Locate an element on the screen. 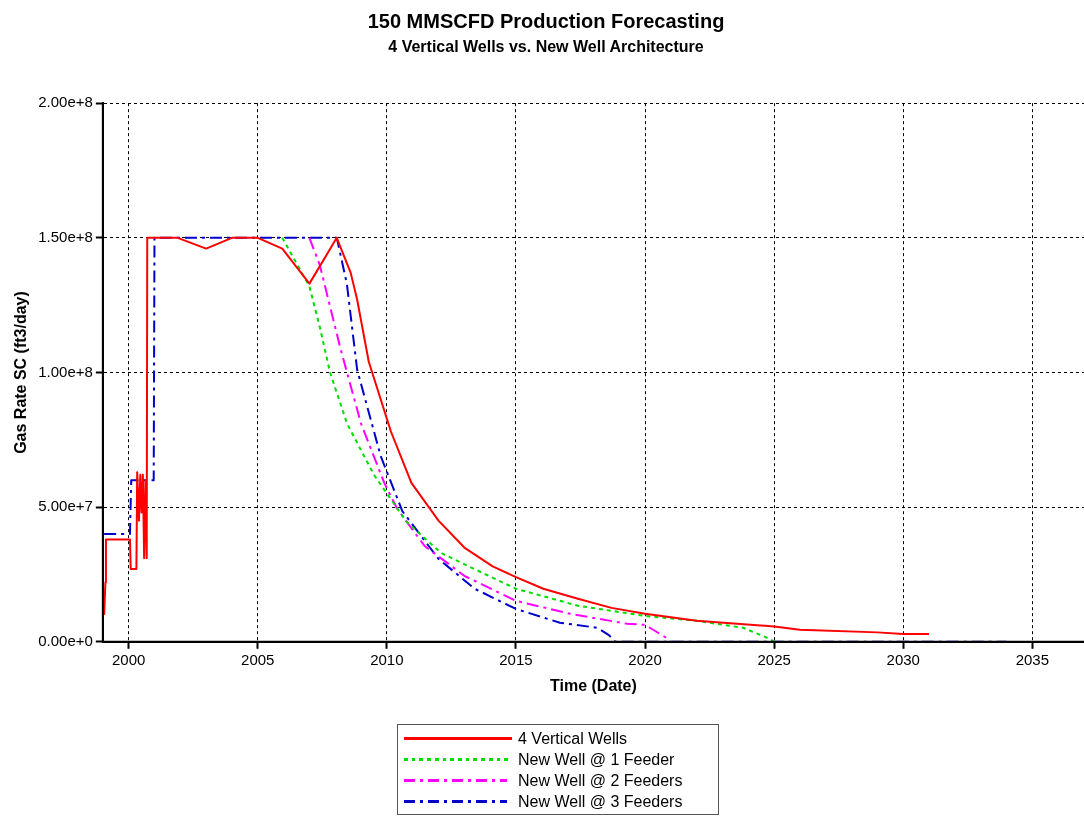 The width and height of the screenshot is (1084, 818). x-tick-label: 2015 is located at coordinates (516, 659).